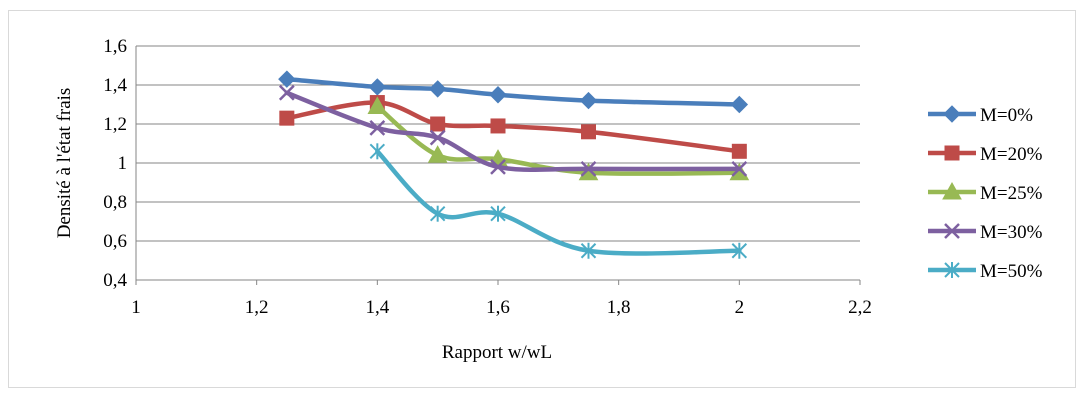 Image resolution: width=1084 pixels, height=394 pixels. I want to click on x-tick-label: 2, so click(740, 307).